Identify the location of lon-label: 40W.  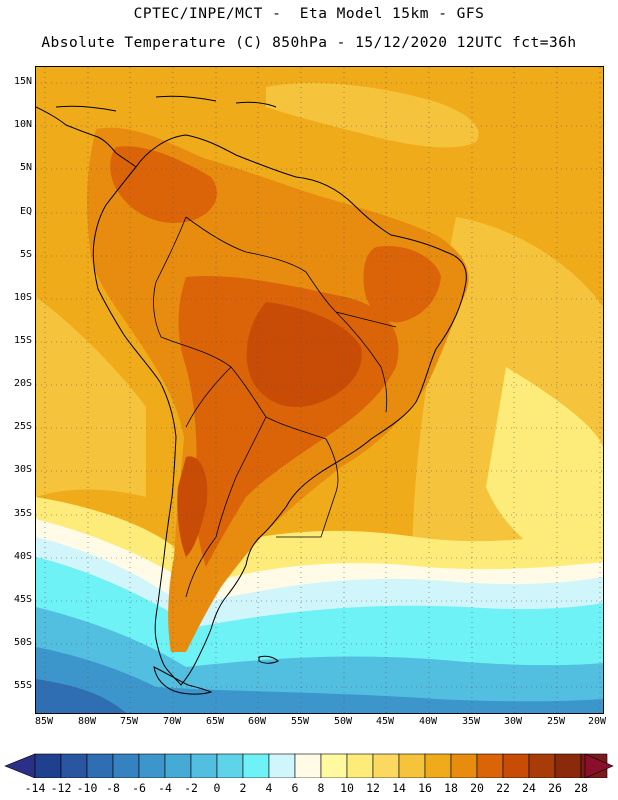
(428, 721).